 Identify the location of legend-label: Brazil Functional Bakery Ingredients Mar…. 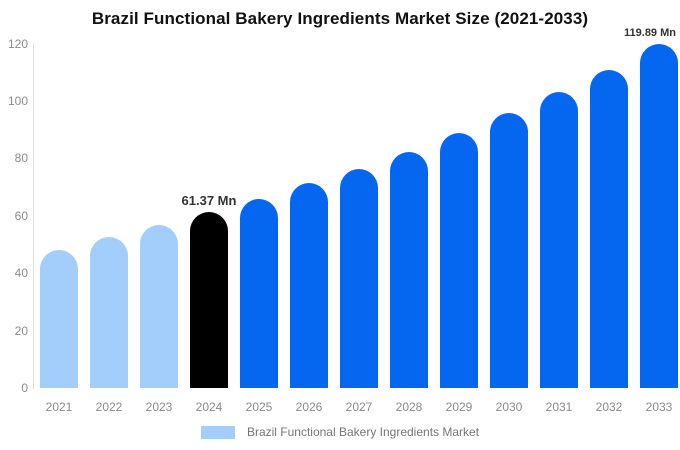
(363, 432).